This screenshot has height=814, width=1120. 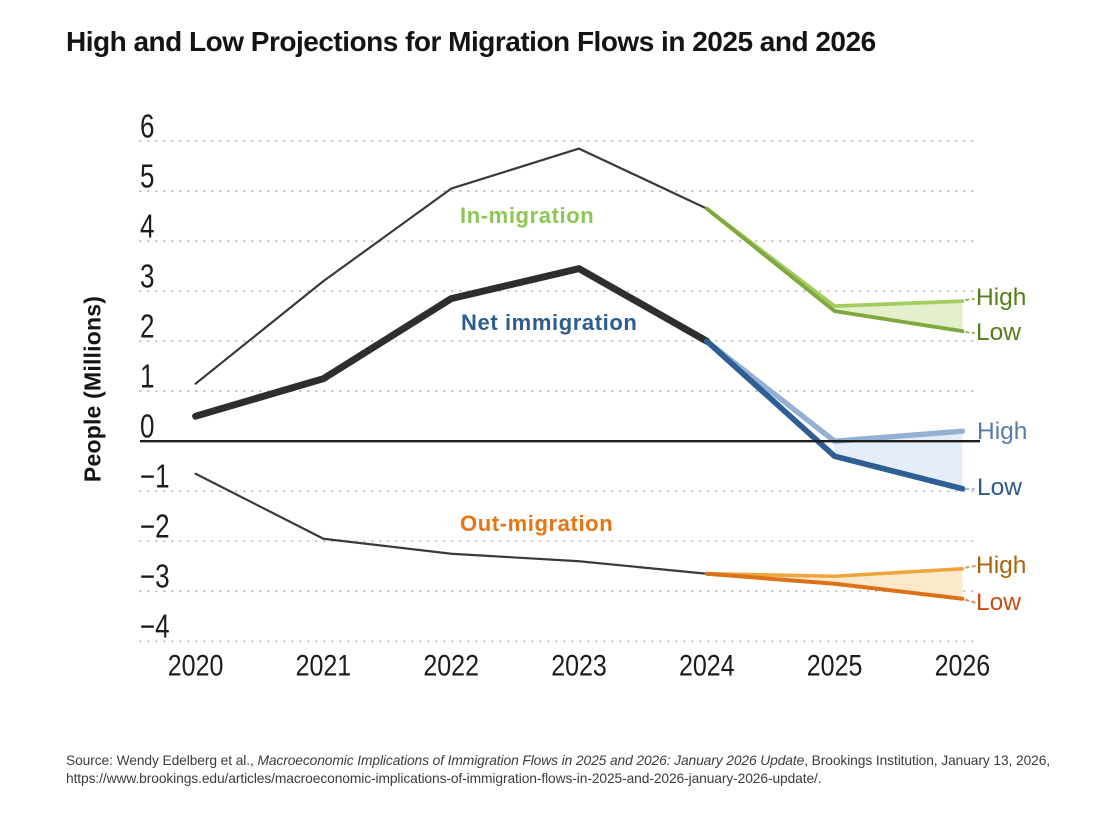 What do you see at coordinates (834, 665) in the screenshot?
I see `x-tick-label-2025: 2025` at bounding box center [834, 665].